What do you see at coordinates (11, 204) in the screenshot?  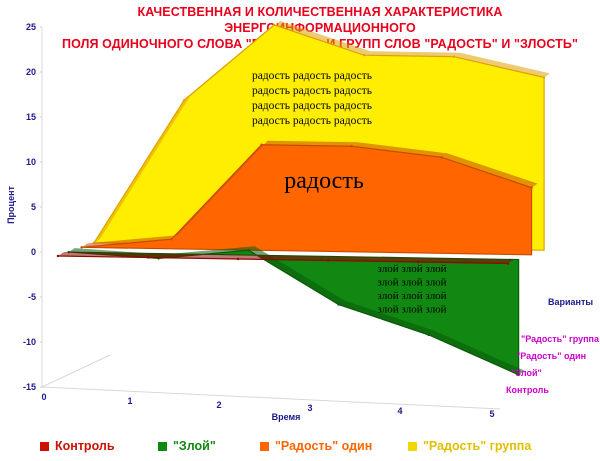 I see `y-axis-label: Процент` at bounding box center [11, 204].